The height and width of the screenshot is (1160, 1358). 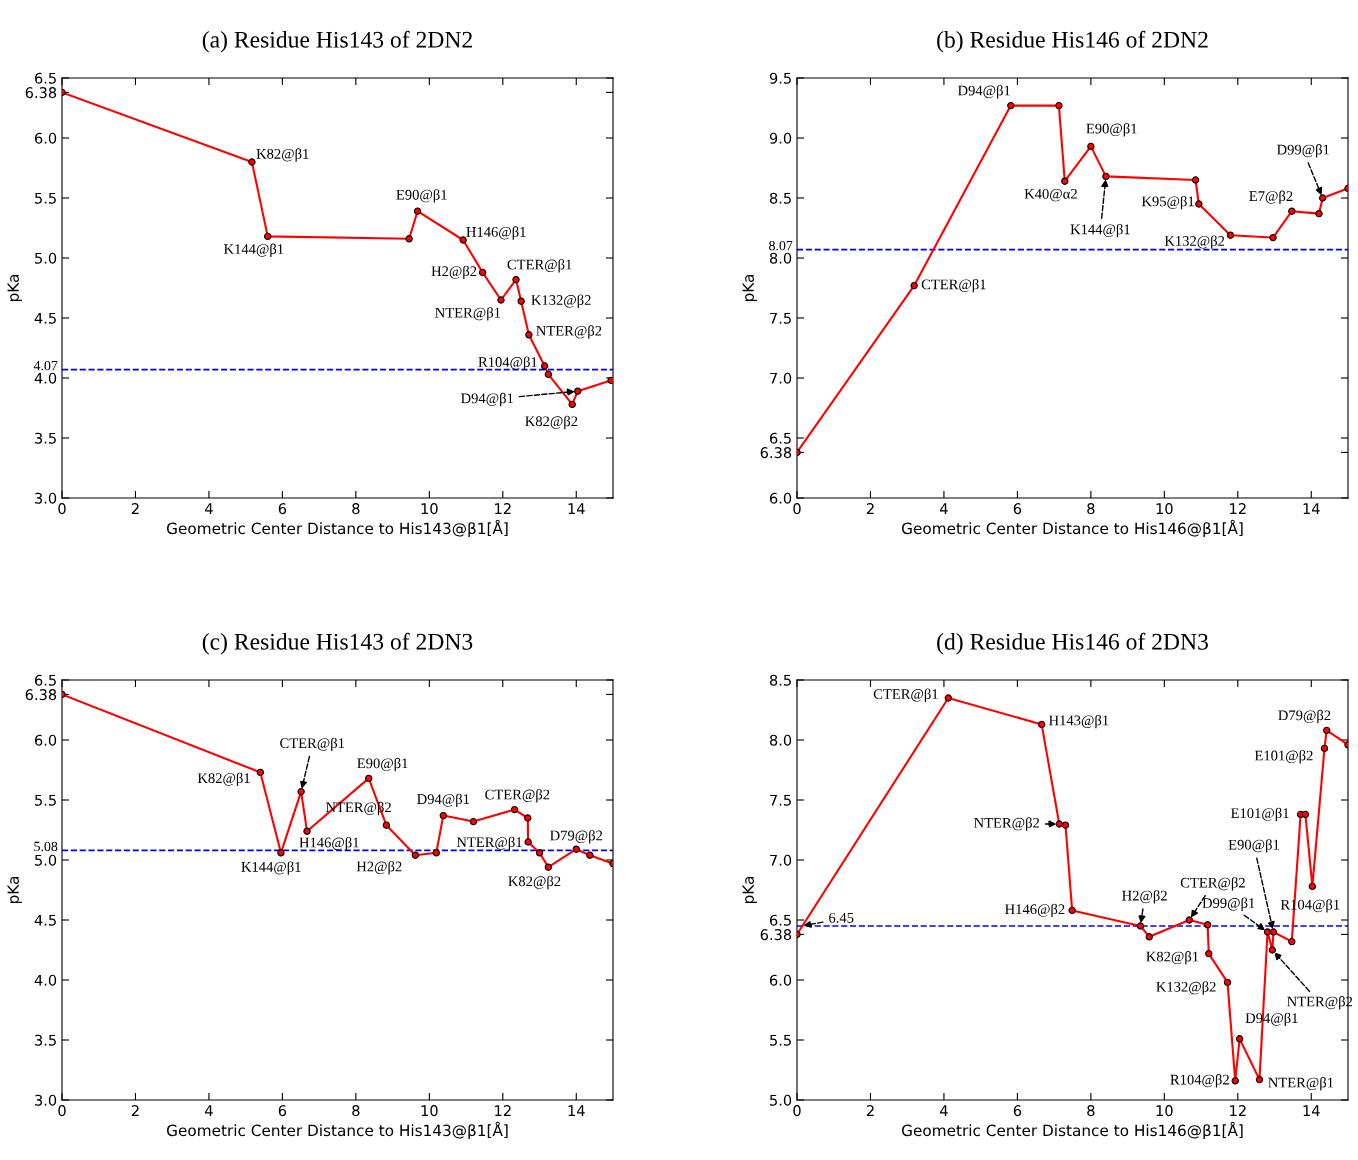 What do you see at coordinates (62, 1111) in the screenshot?
I see `x-tick-label: 0` at bounding box center [62, 1111].